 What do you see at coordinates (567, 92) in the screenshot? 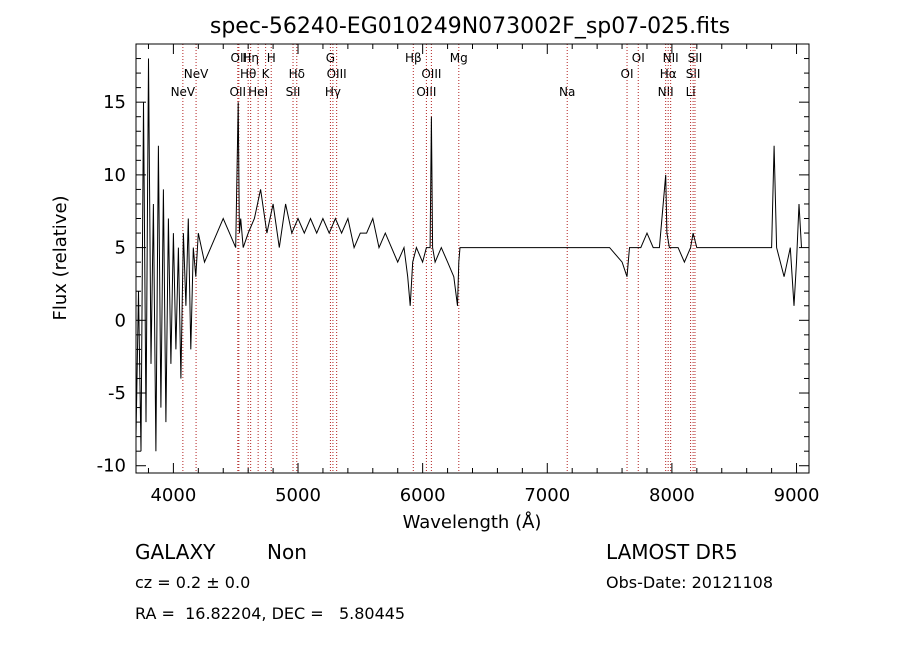
I see `line-marker-label-18: Na` at bounding box center [567, 92].